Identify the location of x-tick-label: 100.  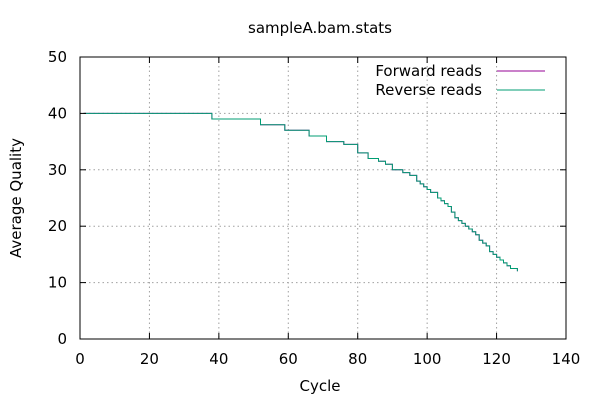
(427, 359).